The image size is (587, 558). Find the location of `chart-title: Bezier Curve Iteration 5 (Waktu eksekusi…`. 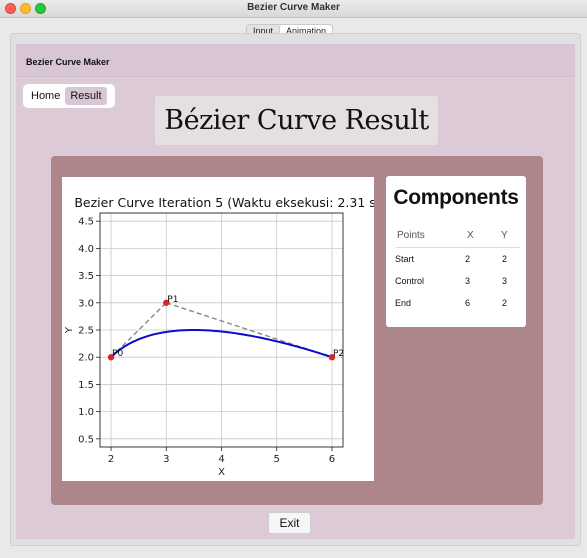

chart-title: Bezier Curve Iteration 5 (Waktu eksekusi… is located at coordinates (224, 202).